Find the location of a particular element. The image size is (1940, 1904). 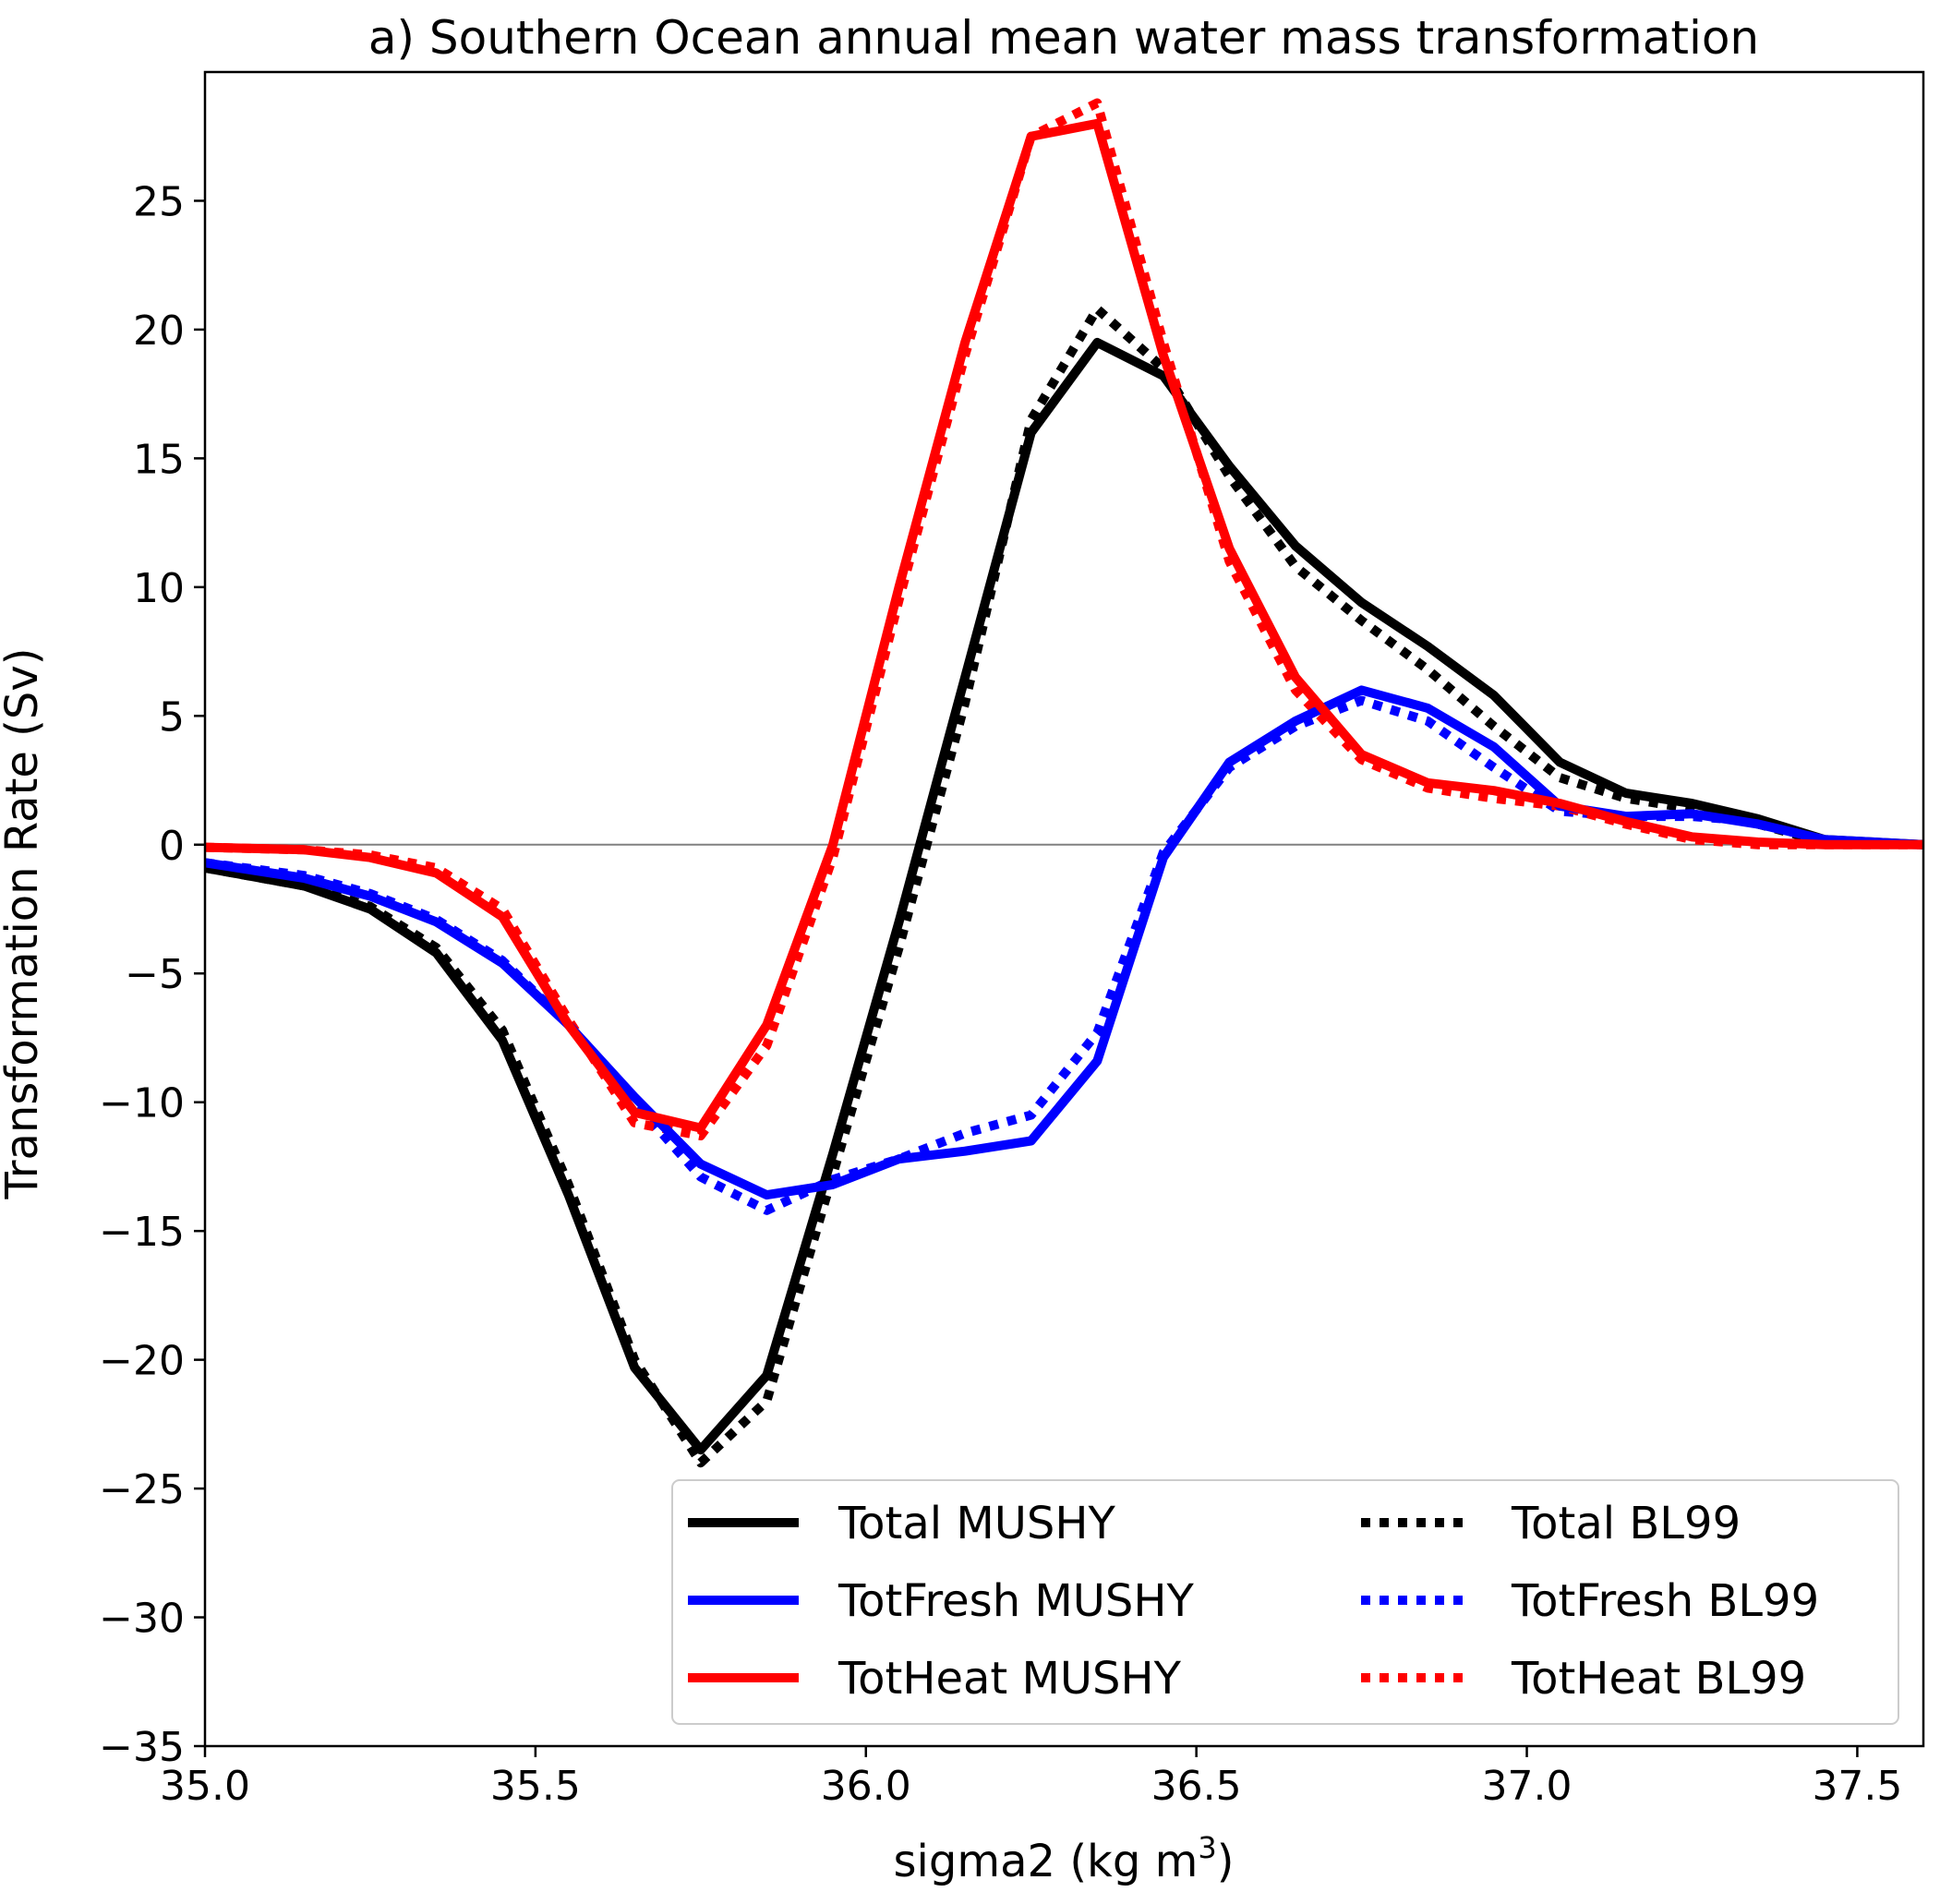

x-tick-label: 35.0 is located at coordinates (205, 1786).